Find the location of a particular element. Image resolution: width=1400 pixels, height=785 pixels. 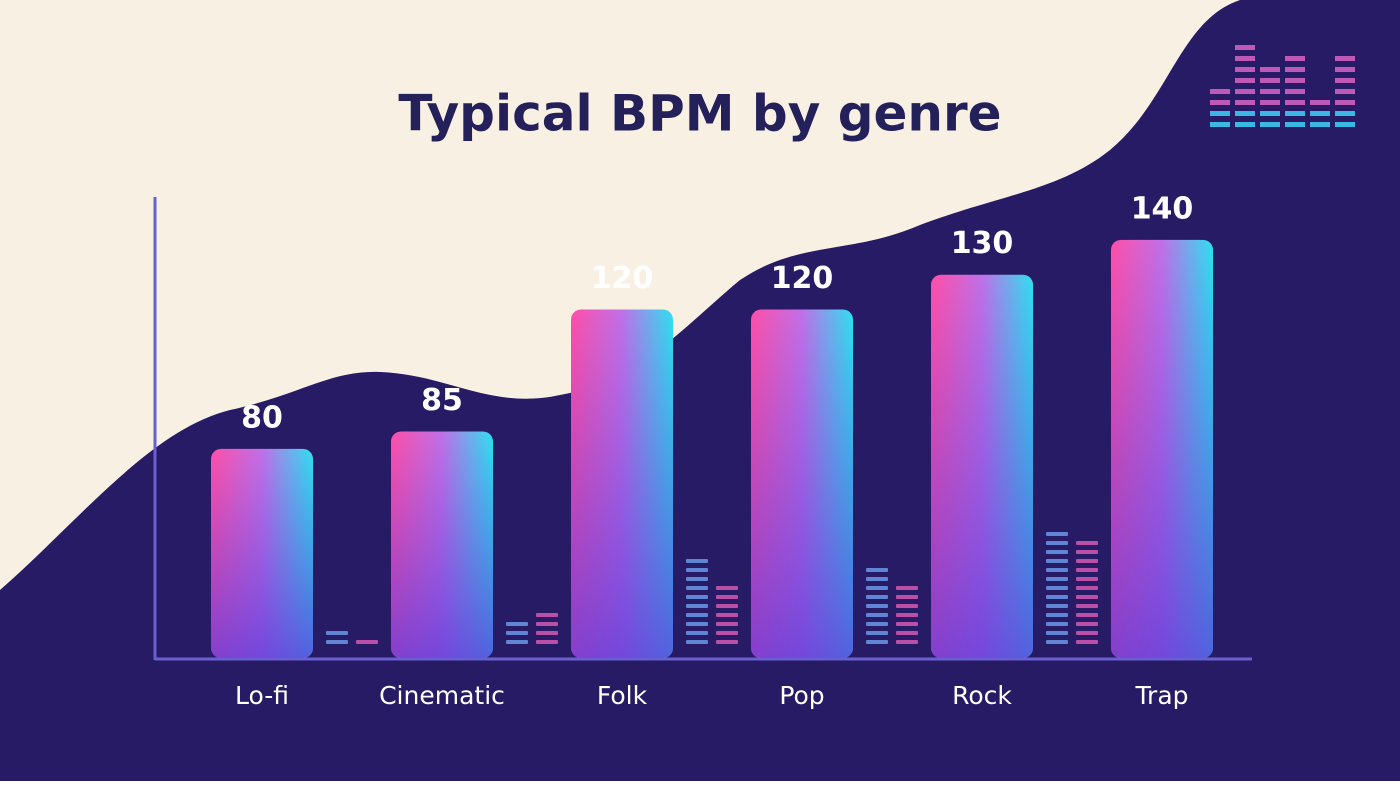

chart-title: Typical BPM by genre is located at coordinates (699, 114).